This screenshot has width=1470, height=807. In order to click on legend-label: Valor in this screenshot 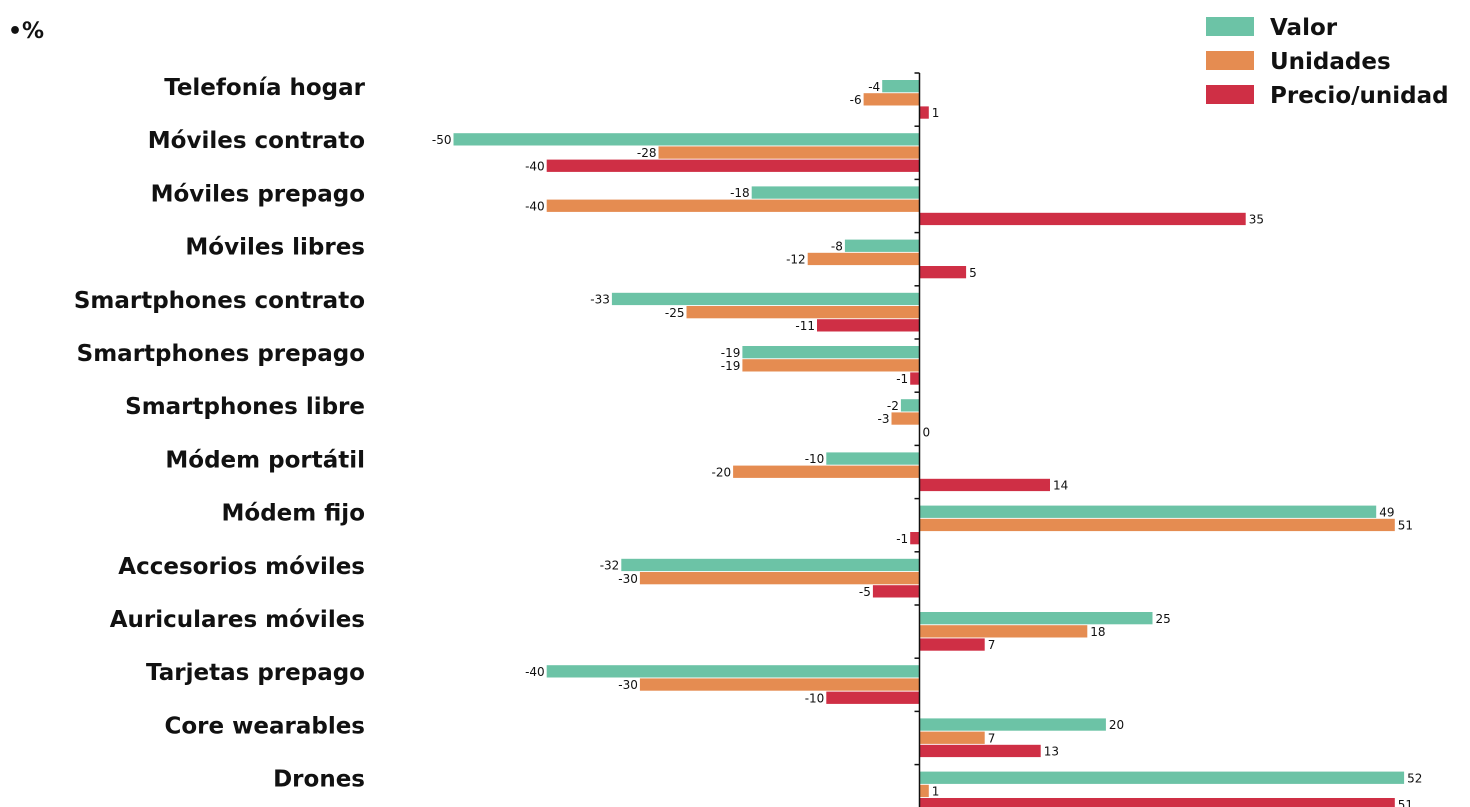, I will do `click(1304, 28)`.